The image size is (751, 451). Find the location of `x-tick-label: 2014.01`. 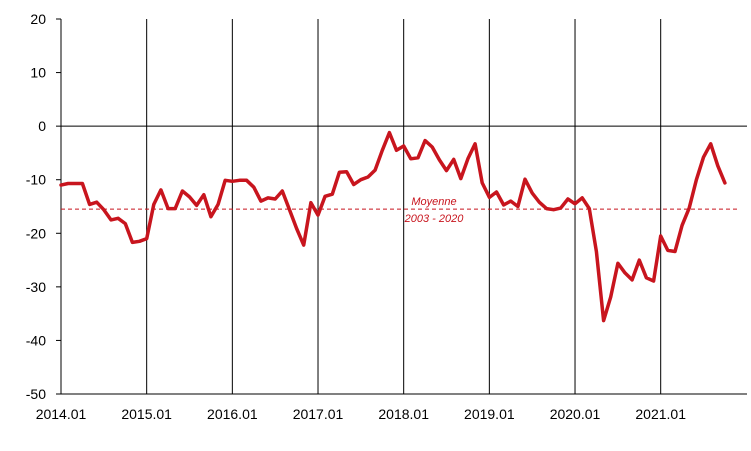

x-tick-label: 2014.01 is located at coordinates (61, 414).